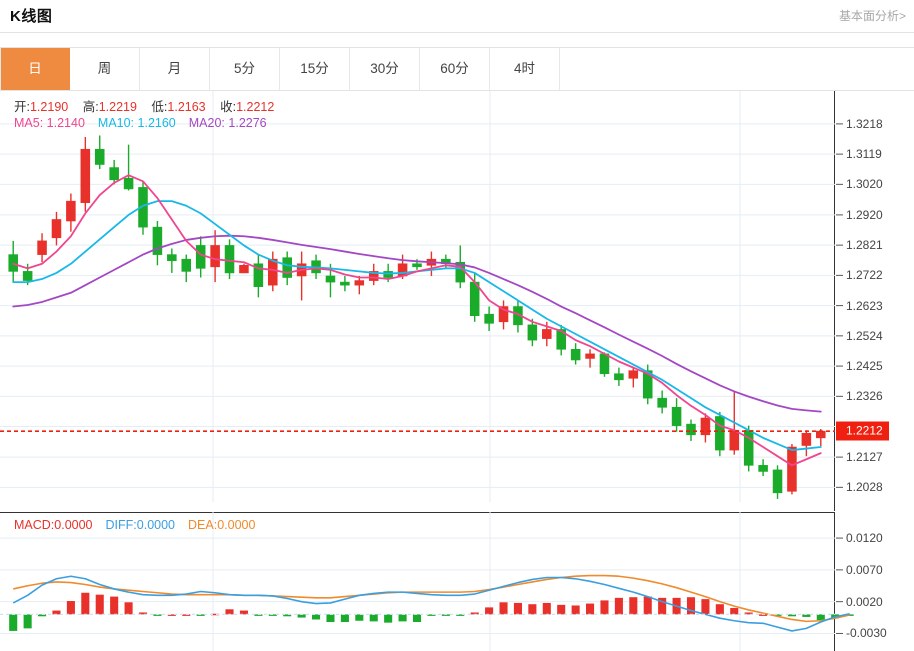  Describe the element at coordinates (236, 525) in the screenshot. I see `dea-value: 0.0000` at that location.